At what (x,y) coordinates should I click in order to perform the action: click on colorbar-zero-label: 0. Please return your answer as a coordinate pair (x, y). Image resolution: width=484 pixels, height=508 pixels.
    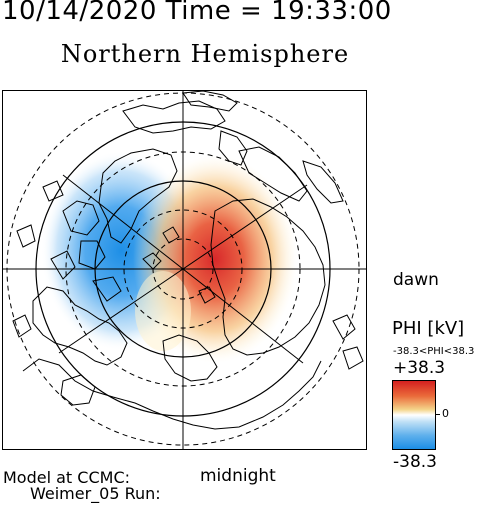
    Looking at the image, I should click on (445, 413).